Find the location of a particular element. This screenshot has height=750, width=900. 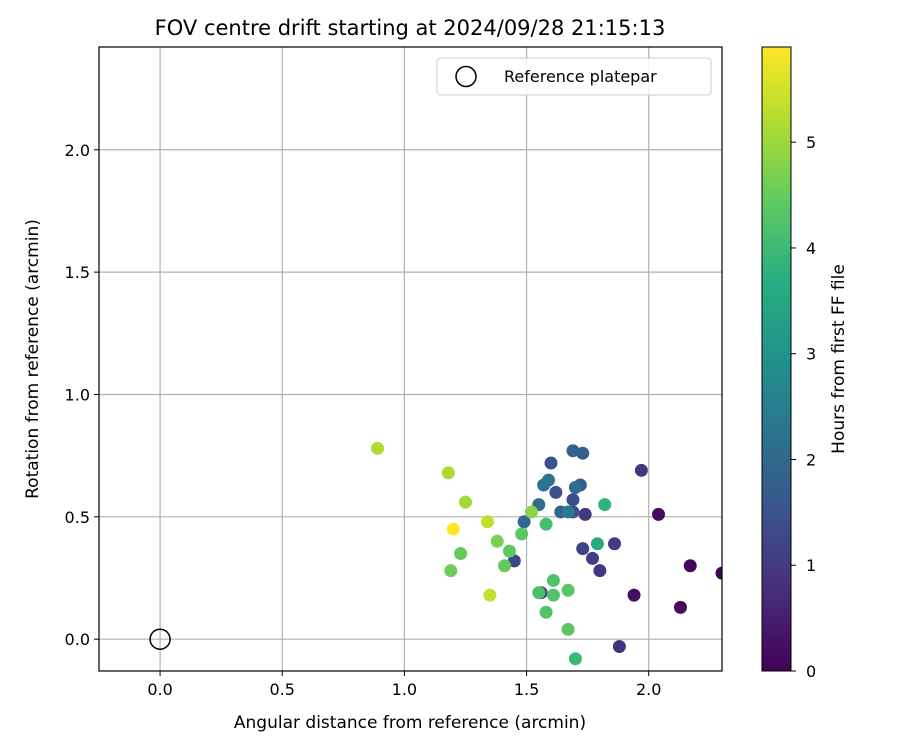

x-tick-label: 1.0 is located at coordinates (404, 689).